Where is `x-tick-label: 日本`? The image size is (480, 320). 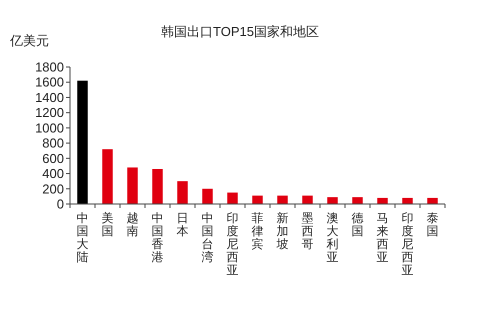
x-tick-label: 日本 is located at coordinates (182, 224).